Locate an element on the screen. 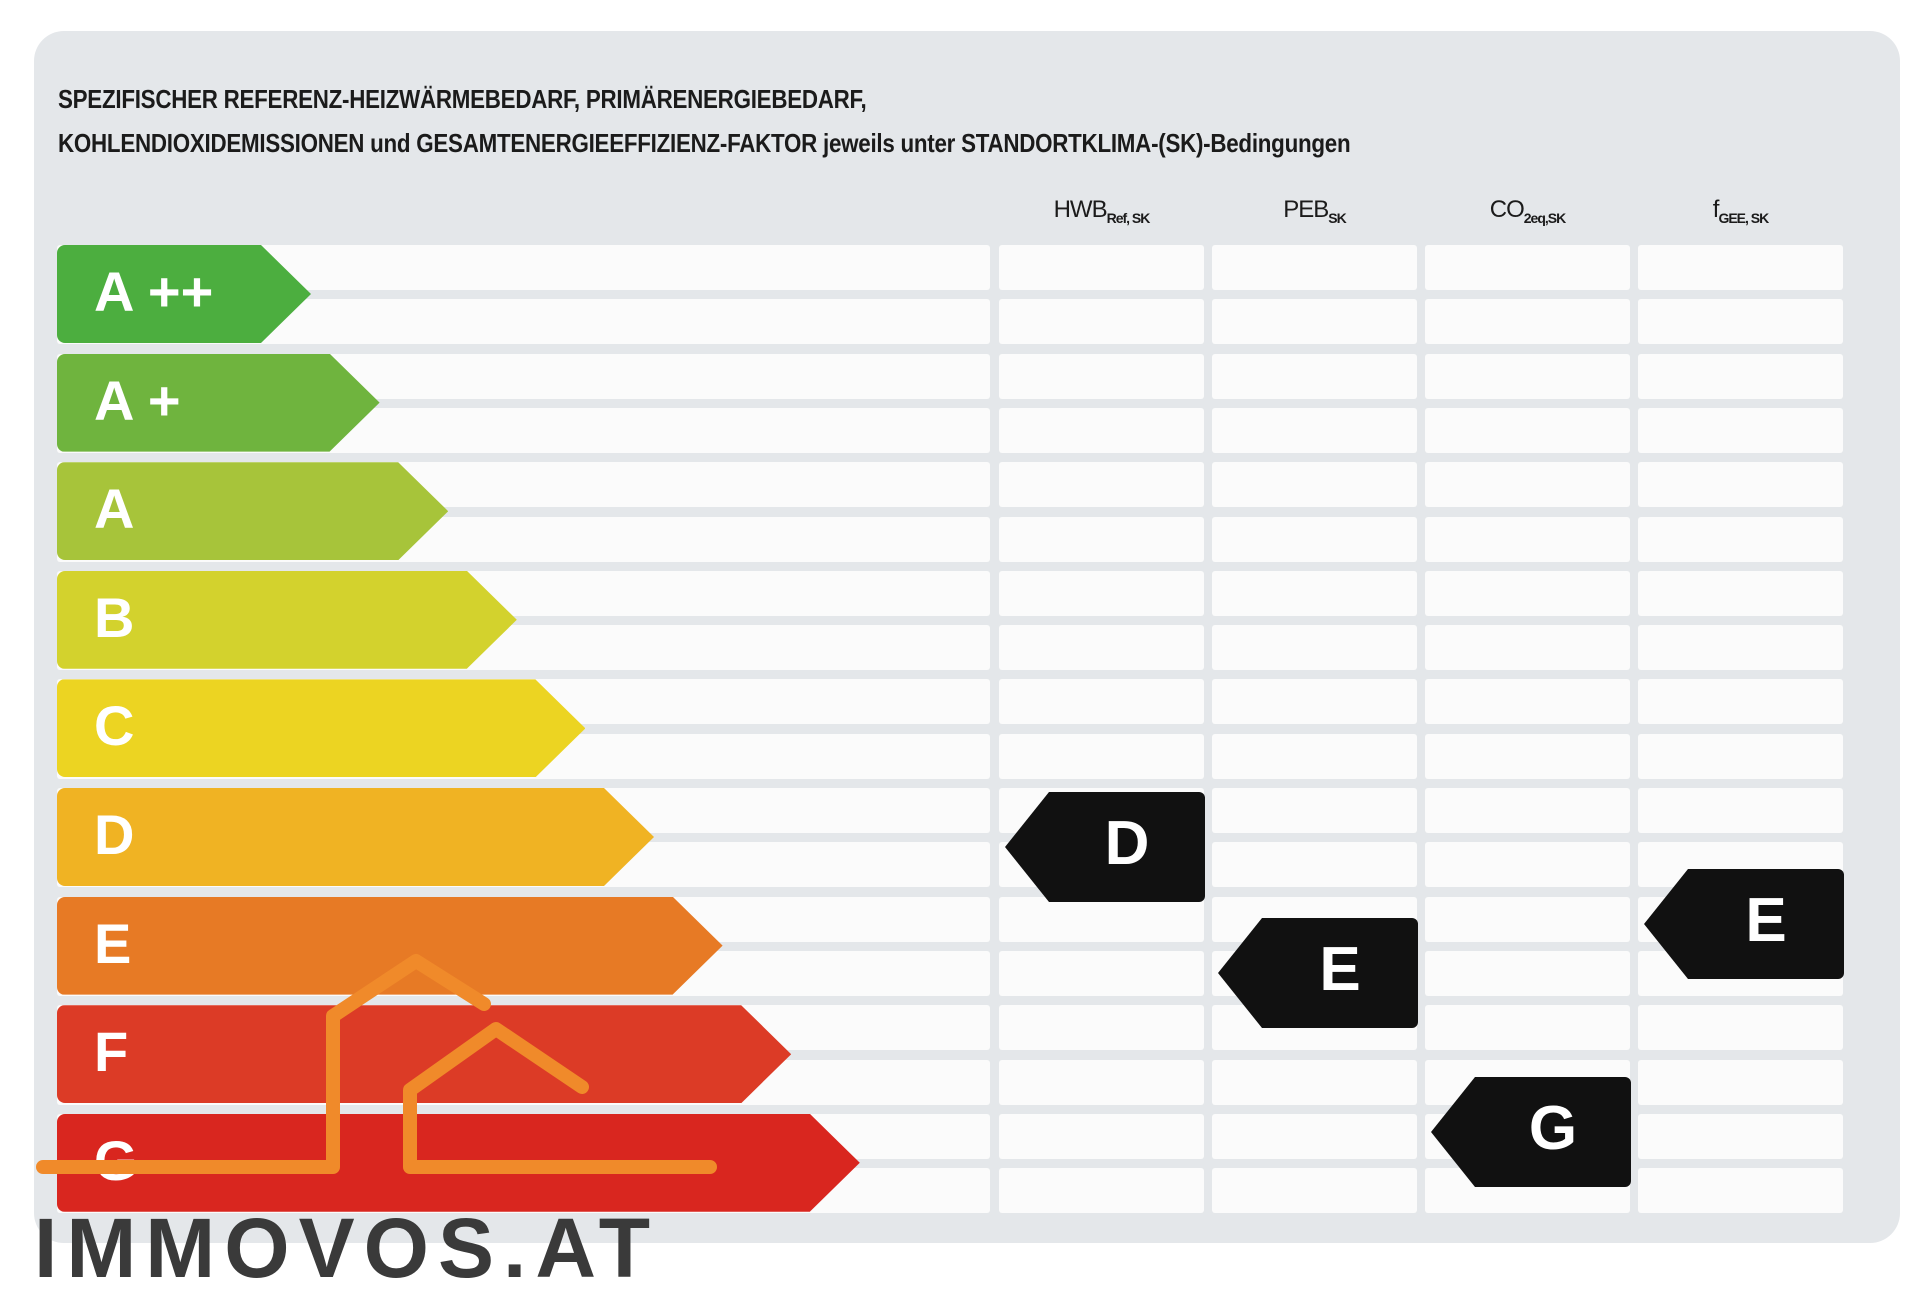 This screenshot has height=1297, width=1920. rating-marker-value: D is located at coordinates (1127, 843).